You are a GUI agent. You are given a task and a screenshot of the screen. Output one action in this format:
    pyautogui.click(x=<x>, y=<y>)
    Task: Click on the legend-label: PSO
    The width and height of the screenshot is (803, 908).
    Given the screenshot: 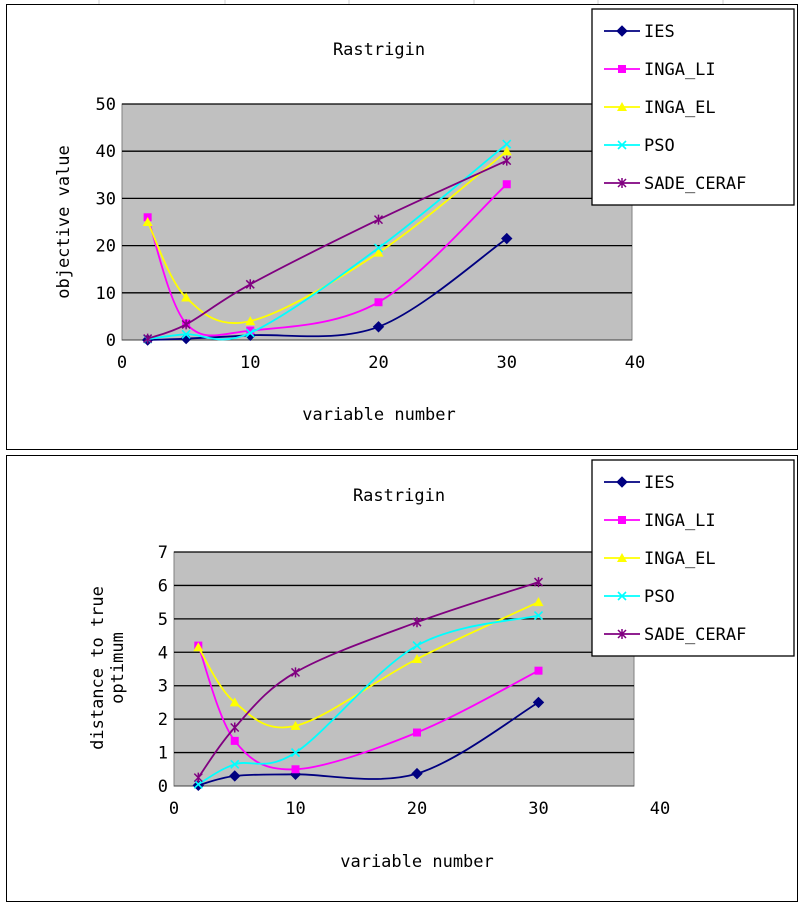 What is the action you would take?
    pyautogui.click(x=659, y=146)
    